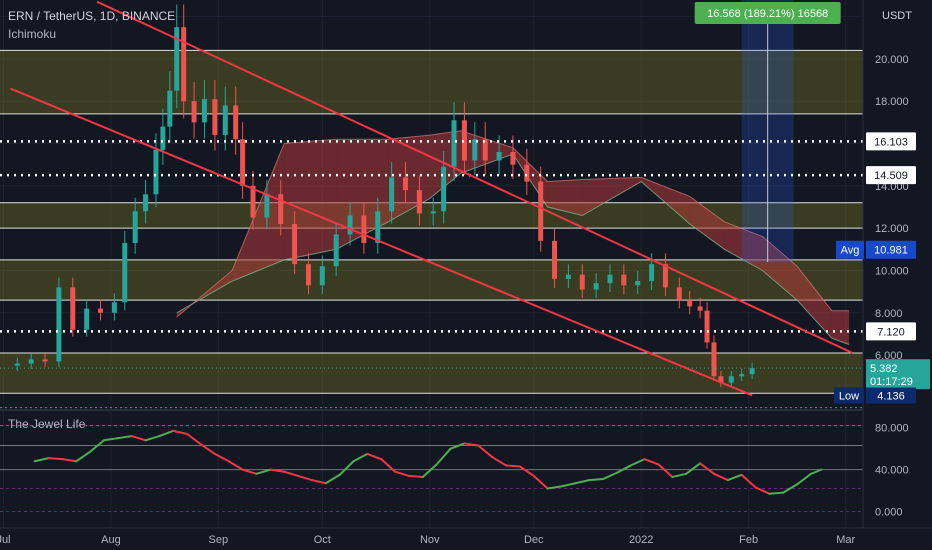 The image size is (932, 550). What do you see at coordinates (892, 229) in the screenshot?
I see `price-tick-label: 12.000` at bounding box center [892, 229].